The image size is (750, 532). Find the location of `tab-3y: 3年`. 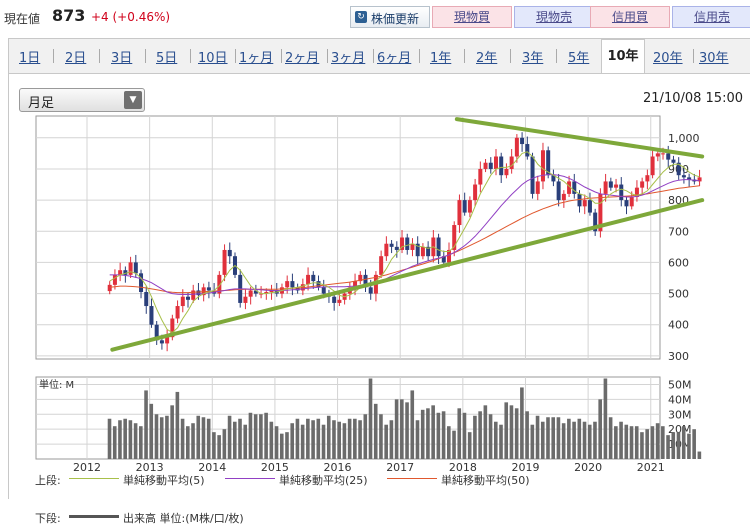

tab-3y: 3年 is located at coordinates (533, 58).